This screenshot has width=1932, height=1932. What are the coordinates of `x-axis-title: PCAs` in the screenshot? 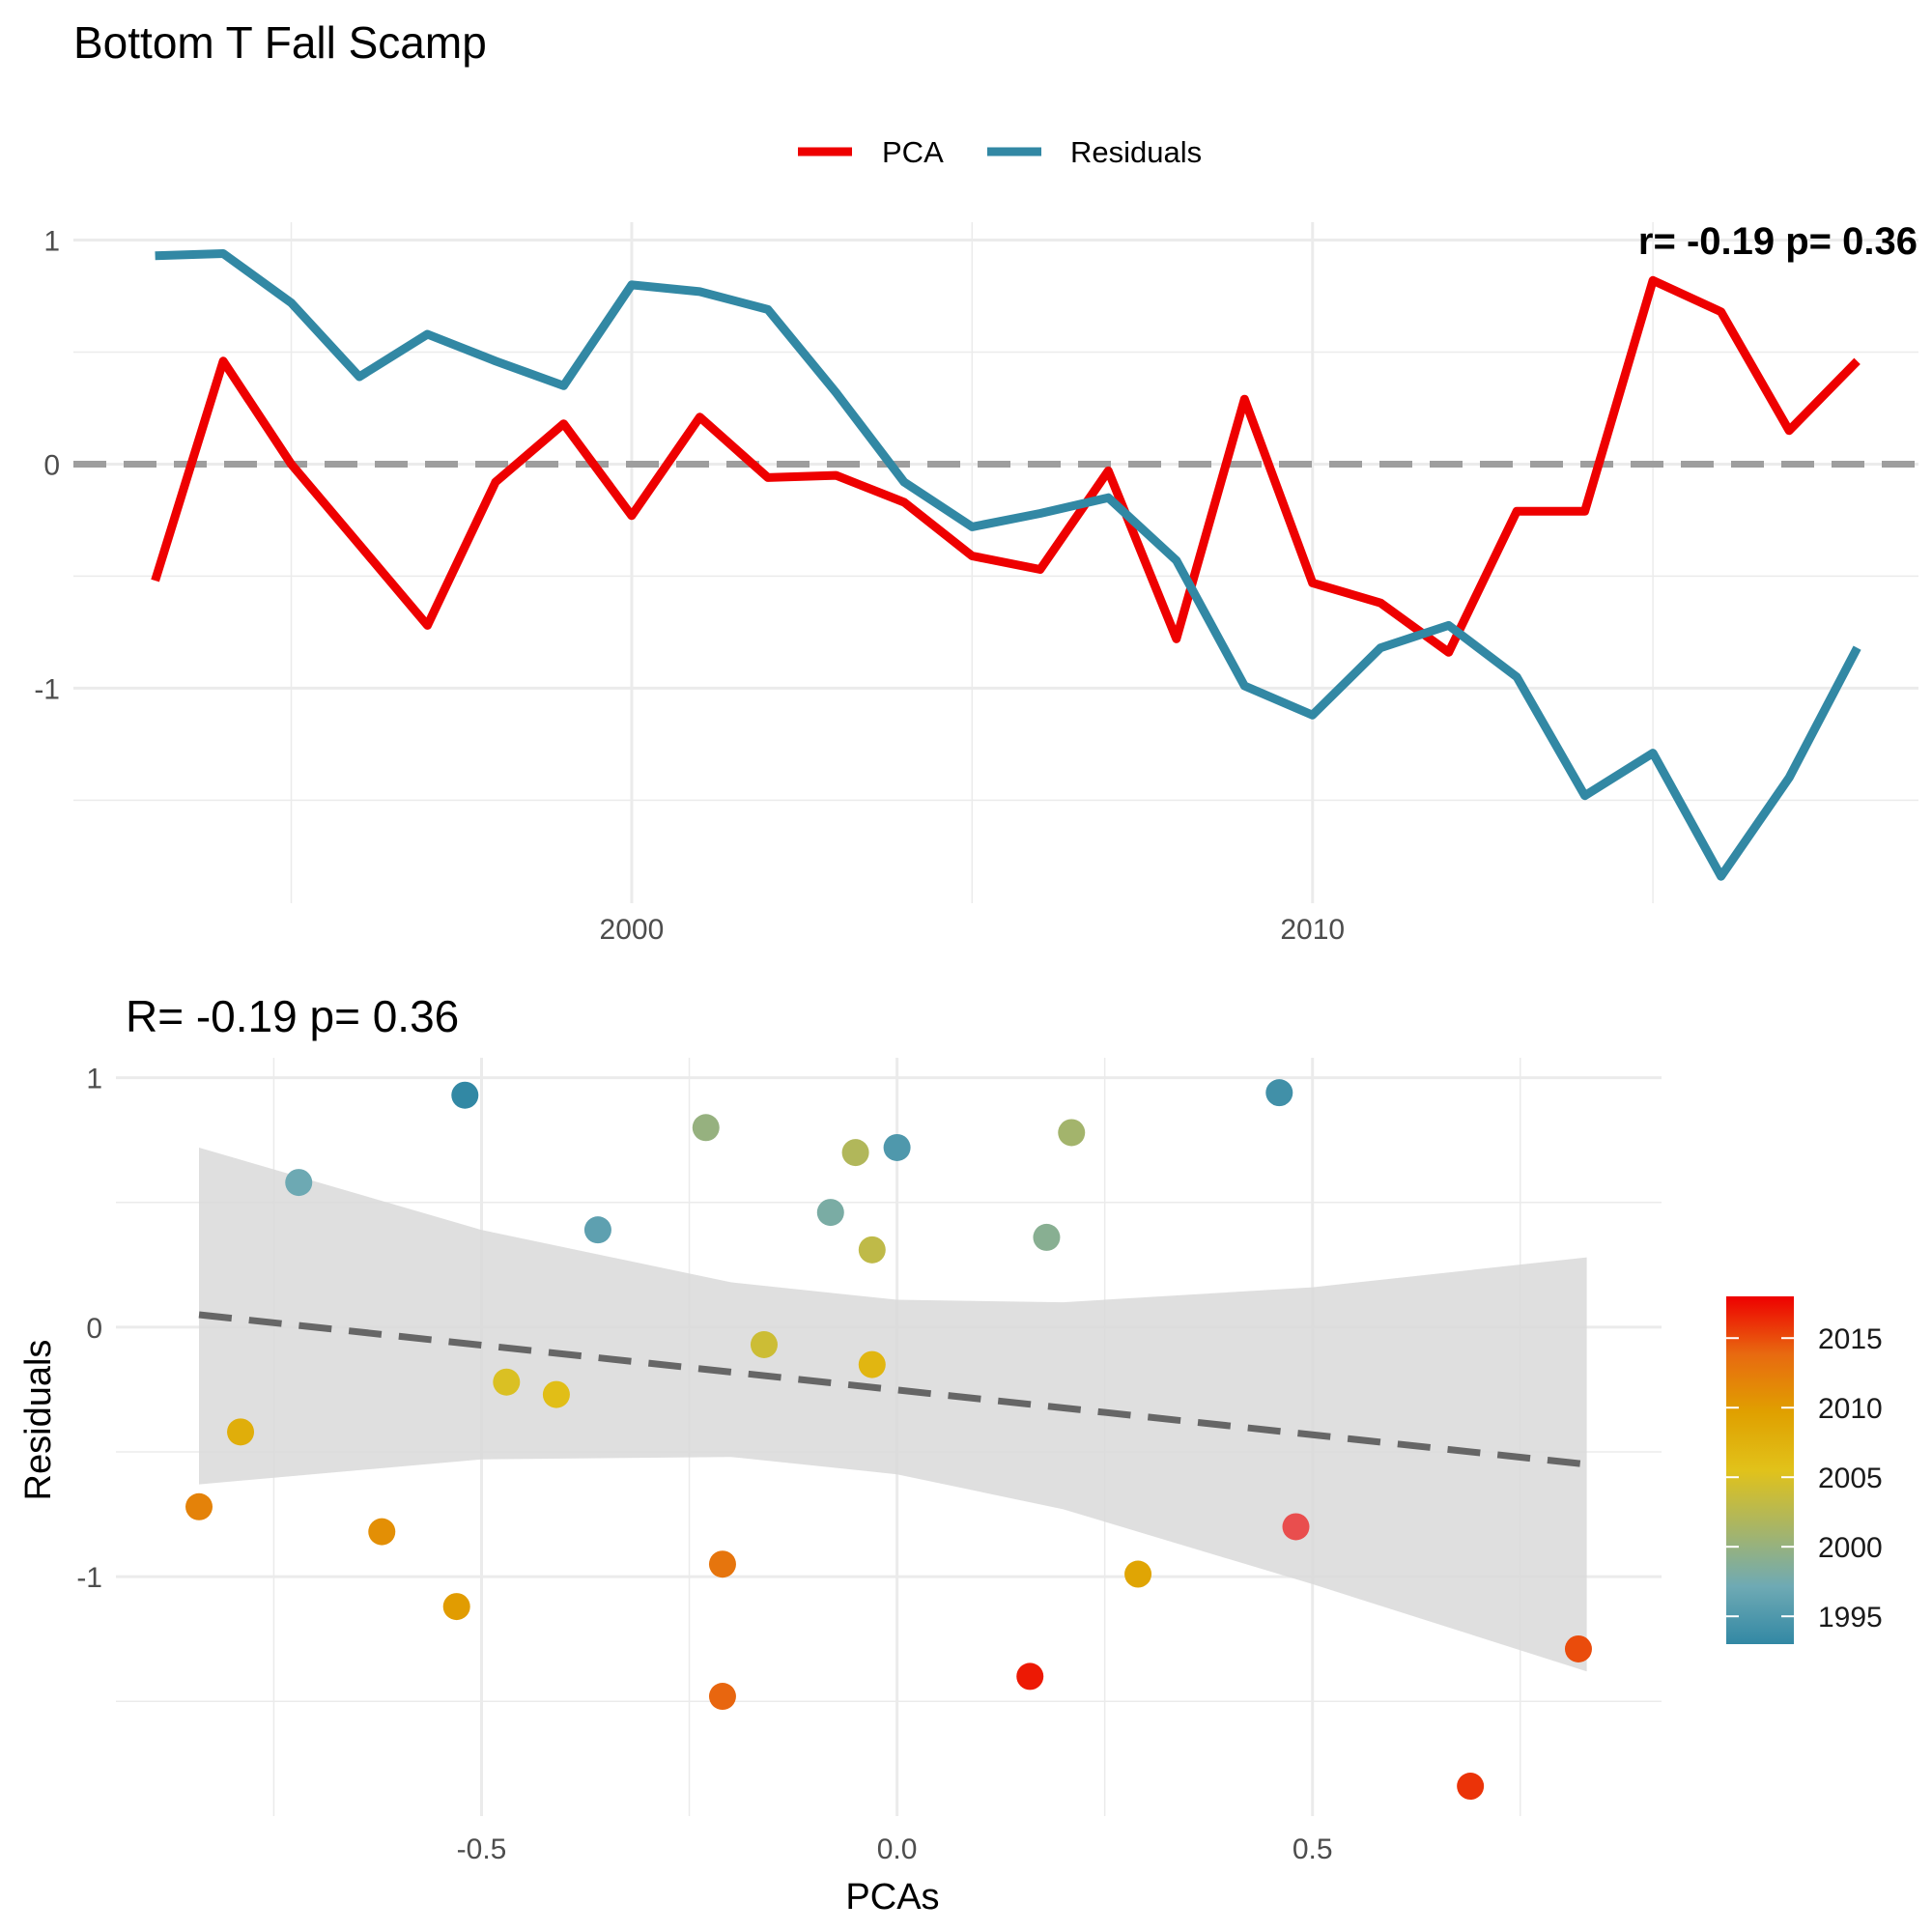 It's located at (892, 1897).